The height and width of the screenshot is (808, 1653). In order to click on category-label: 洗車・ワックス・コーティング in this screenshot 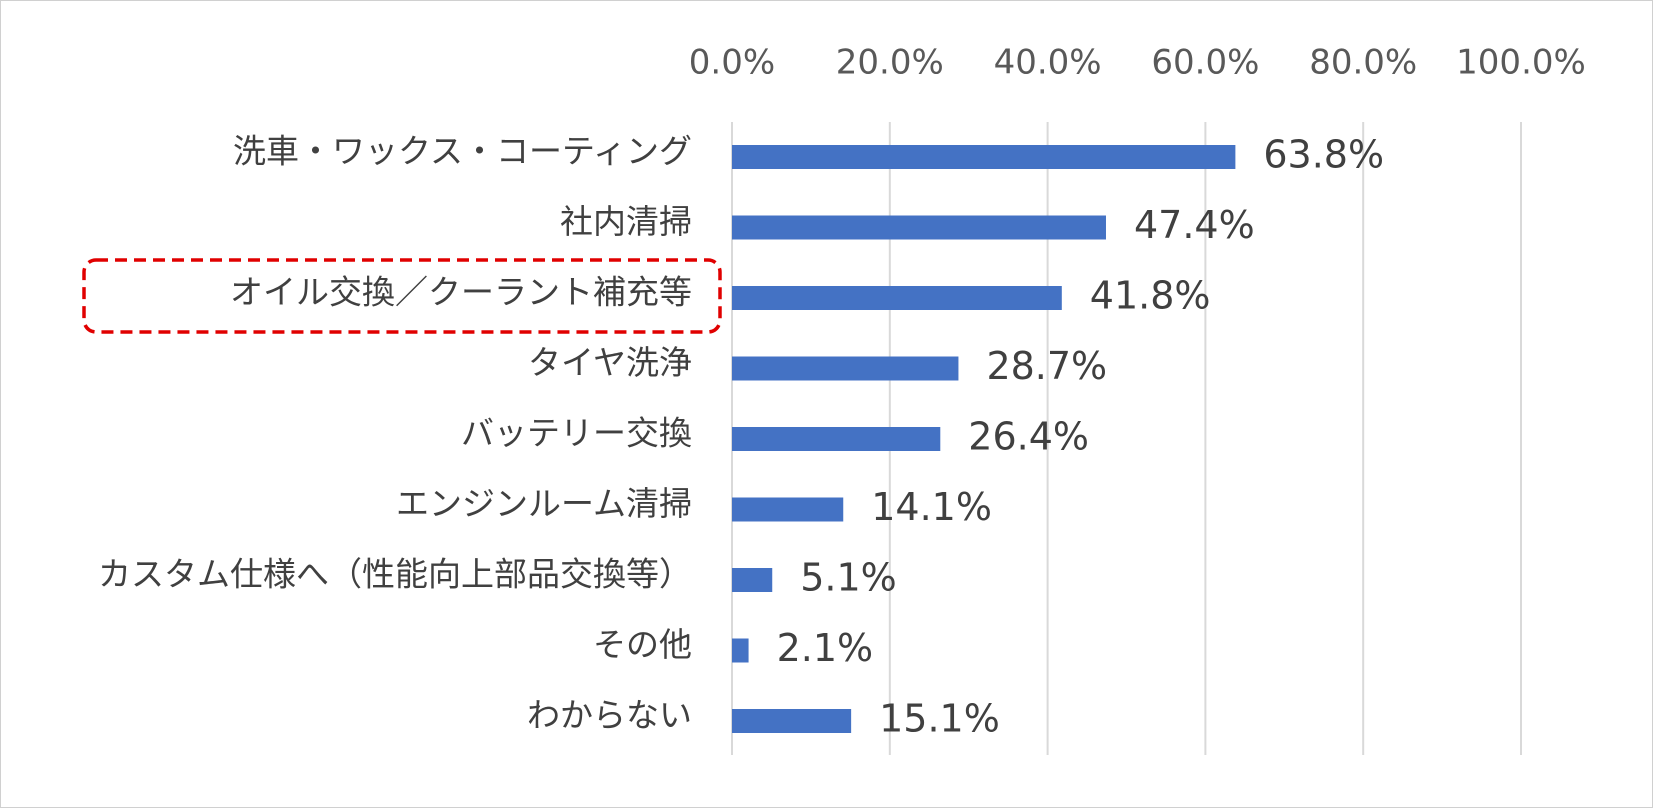, I will do `click(462, 151)`.